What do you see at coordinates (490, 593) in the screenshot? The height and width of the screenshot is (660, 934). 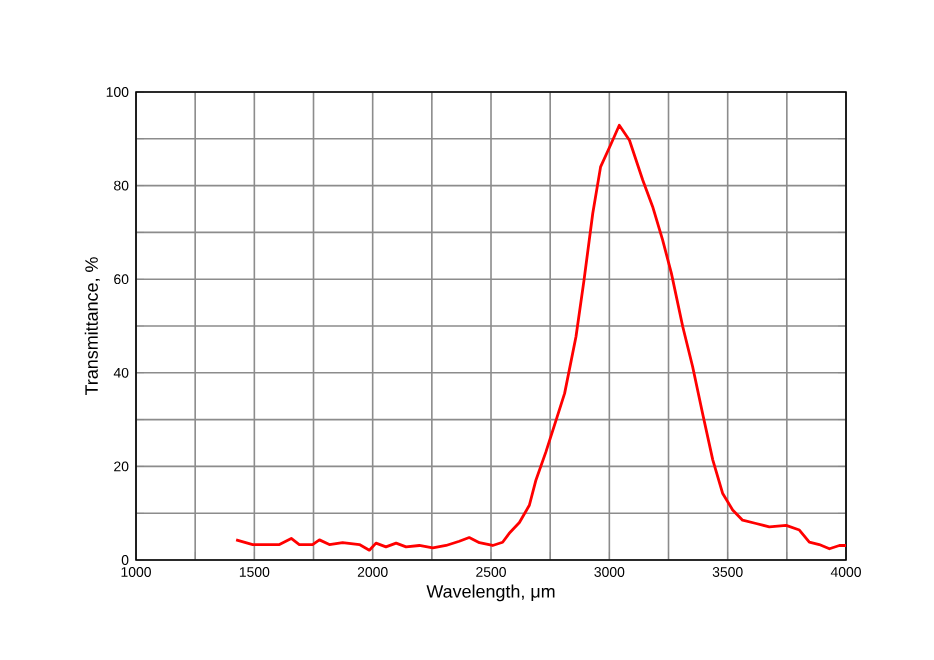 I see `x-axis-title: Wavelength, μm` at bounding box center [490, 593].